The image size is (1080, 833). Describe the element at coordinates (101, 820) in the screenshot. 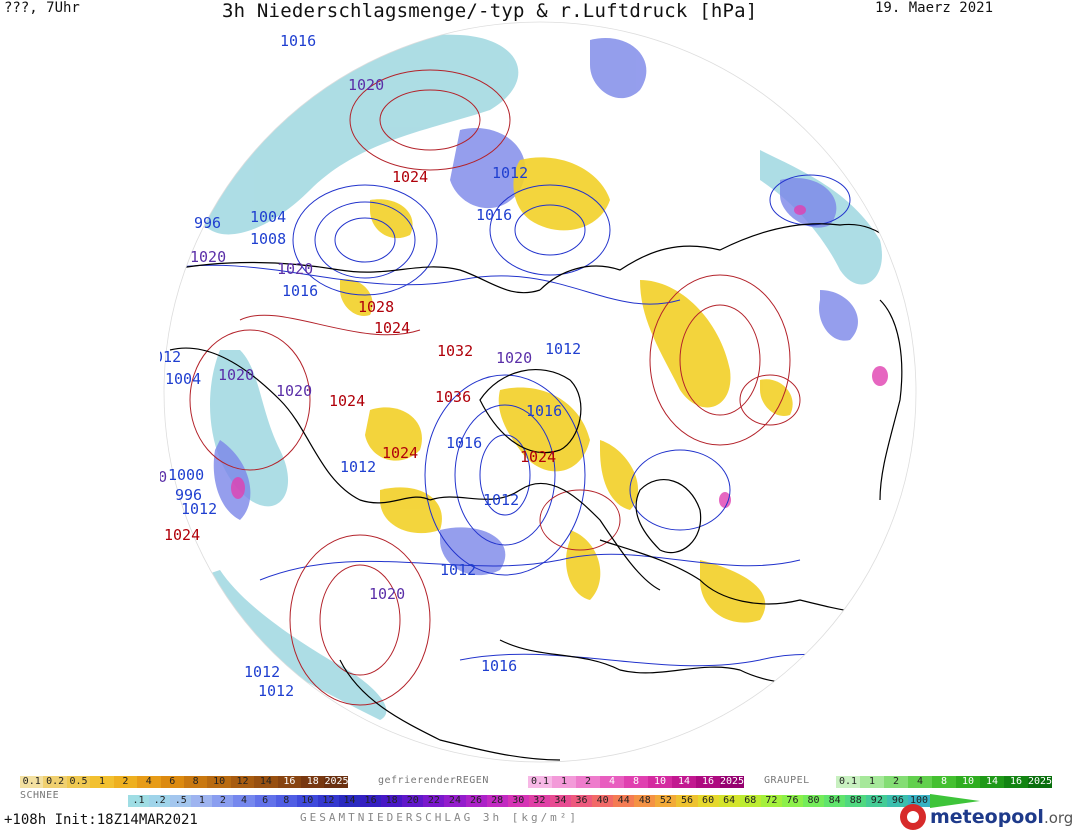

I see `init-label: +108h Init:18Z14MAR2021` at that location.